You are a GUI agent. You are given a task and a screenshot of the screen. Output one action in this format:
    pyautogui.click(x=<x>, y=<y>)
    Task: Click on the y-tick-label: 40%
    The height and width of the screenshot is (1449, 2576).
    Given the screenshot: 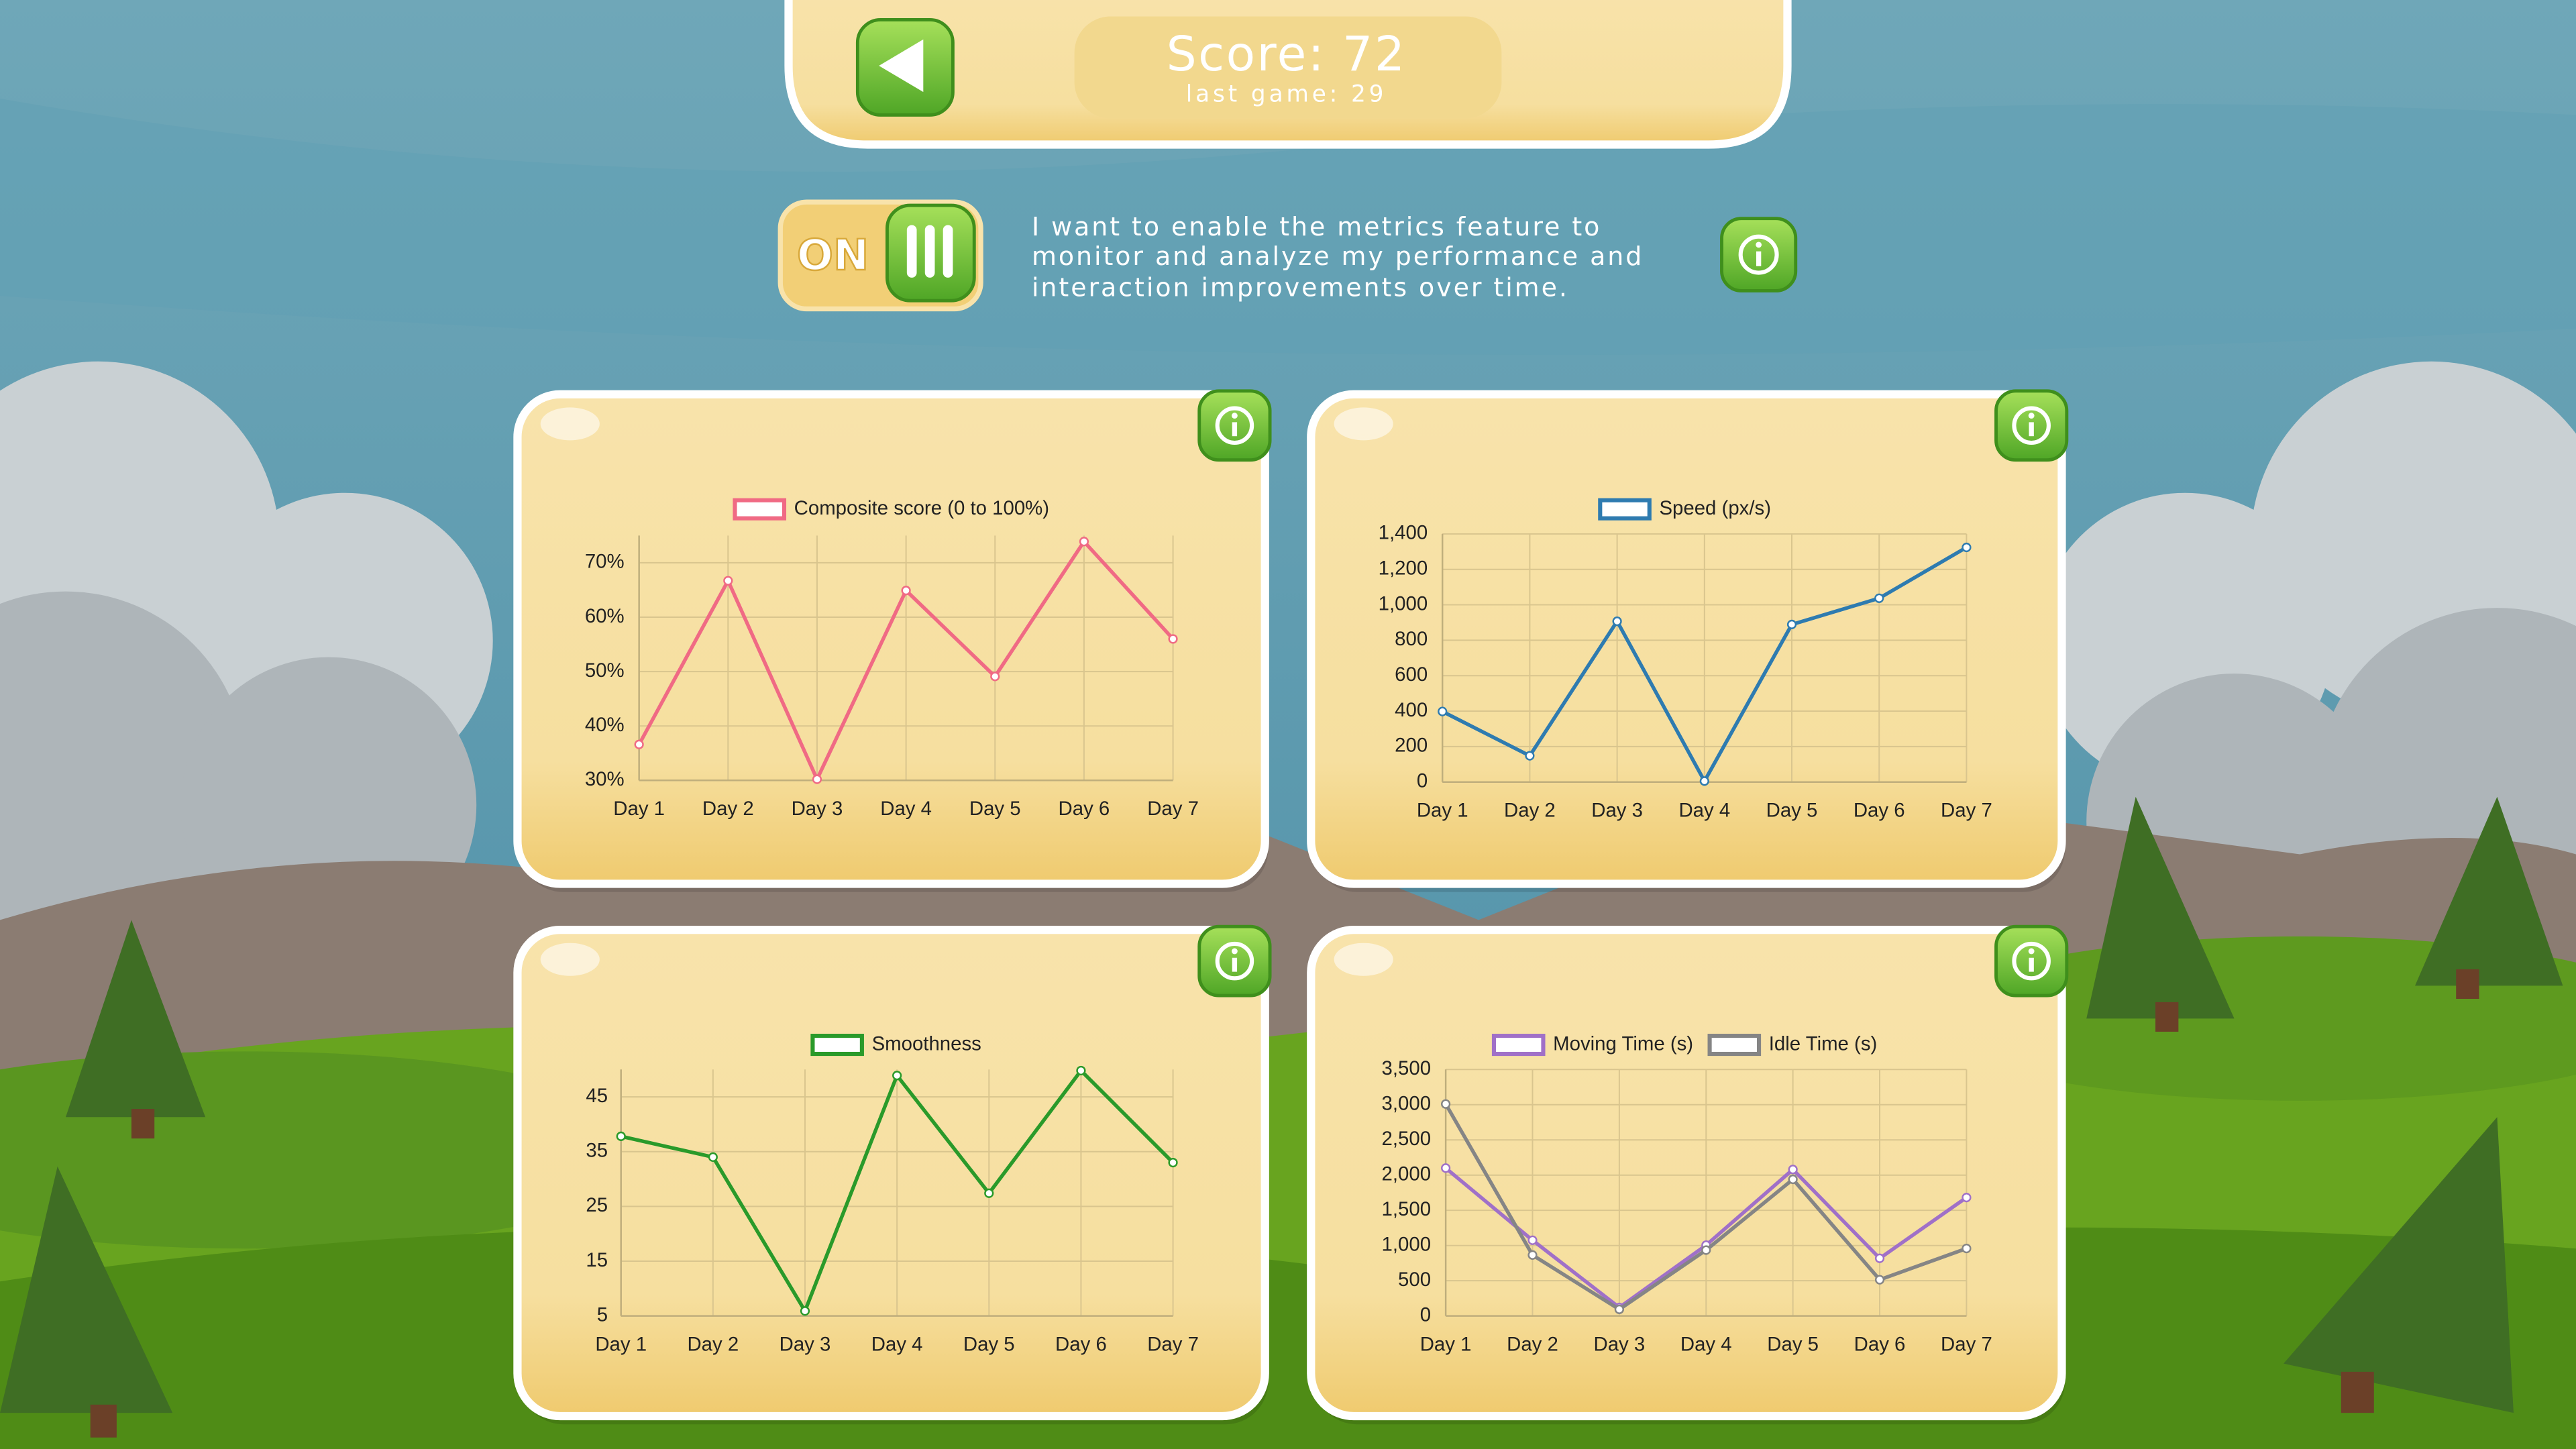 What is the action you would take?
    pyautogui.click(x=605, y=725)
    